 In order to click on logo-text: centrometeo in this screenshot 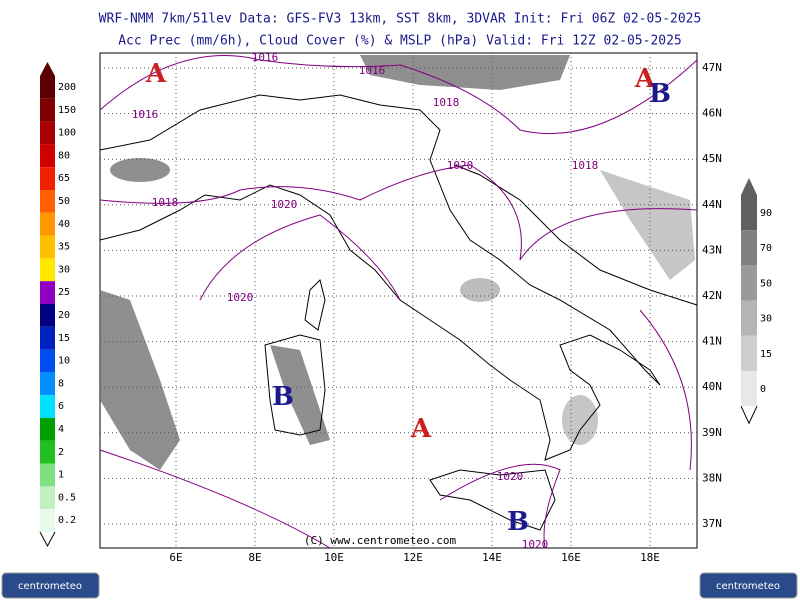, I will do `click(50, 586)`.